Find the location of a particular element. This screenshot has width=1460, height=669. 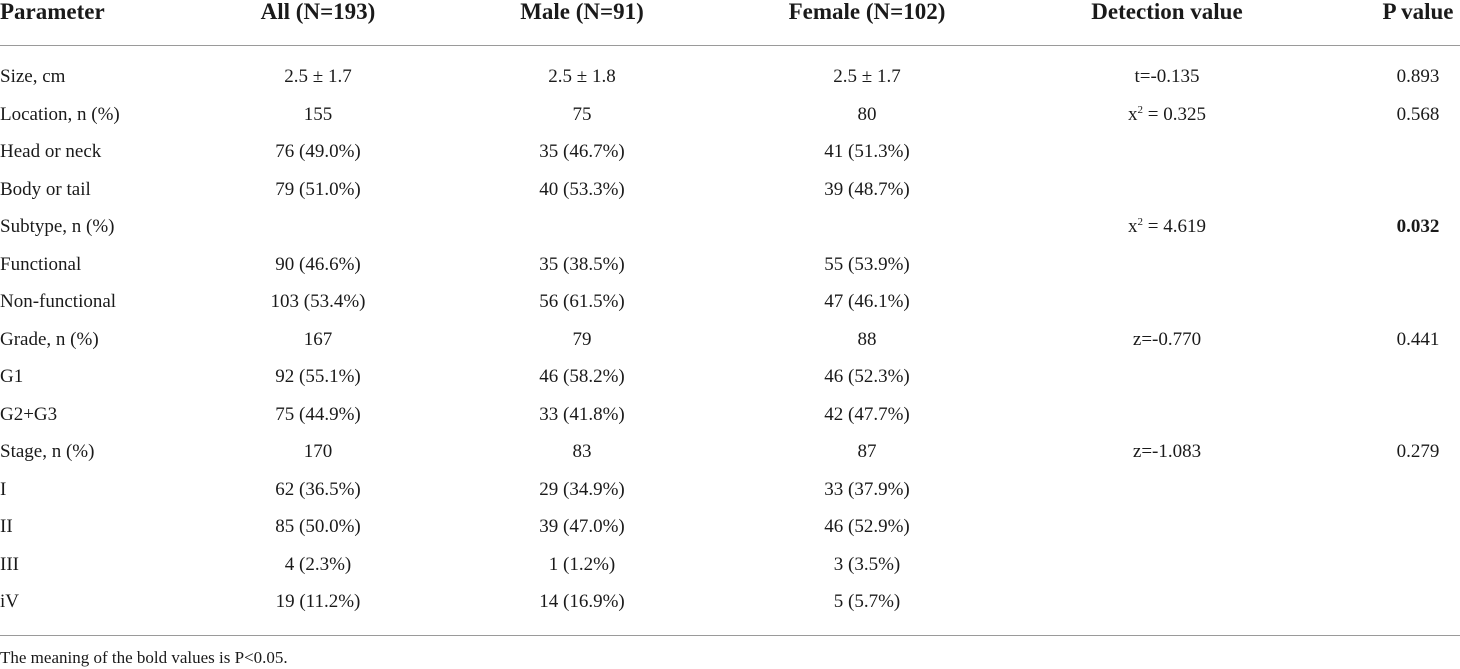

table-cell: 42 (47.7%) is located at coordinates (867, 414).